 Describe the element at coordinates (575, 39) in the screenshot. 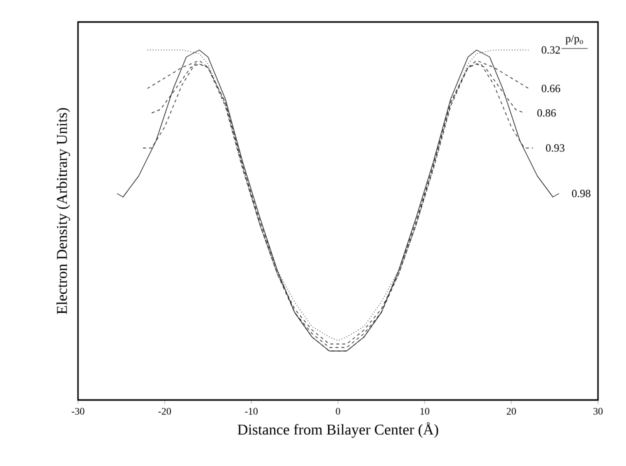

I see `legend-title: p/p$_{o}$` at that location.